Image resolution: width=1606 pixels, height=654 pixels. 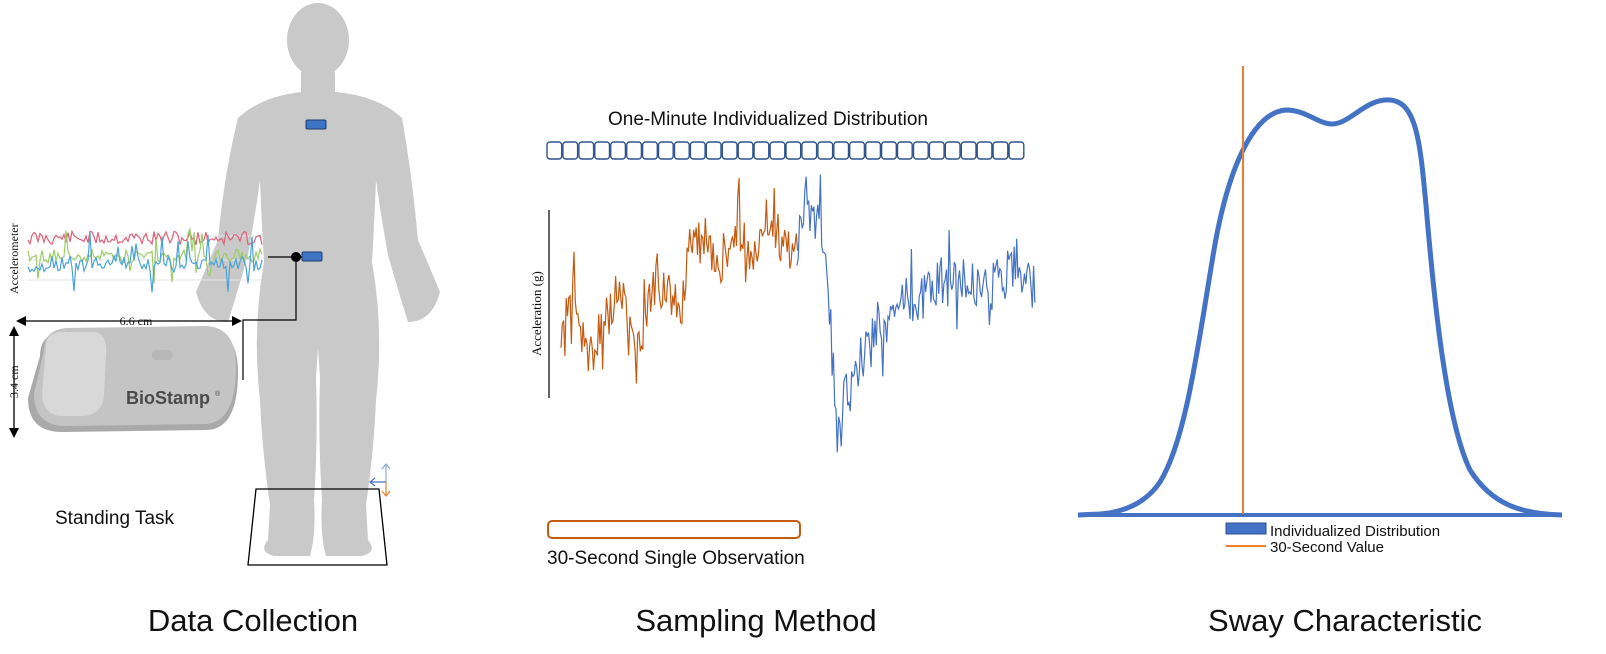 What do you see at coordinates (272, 318) in the screenshot?
I see `sensor-leader-line` at bounding box center [272, 318].